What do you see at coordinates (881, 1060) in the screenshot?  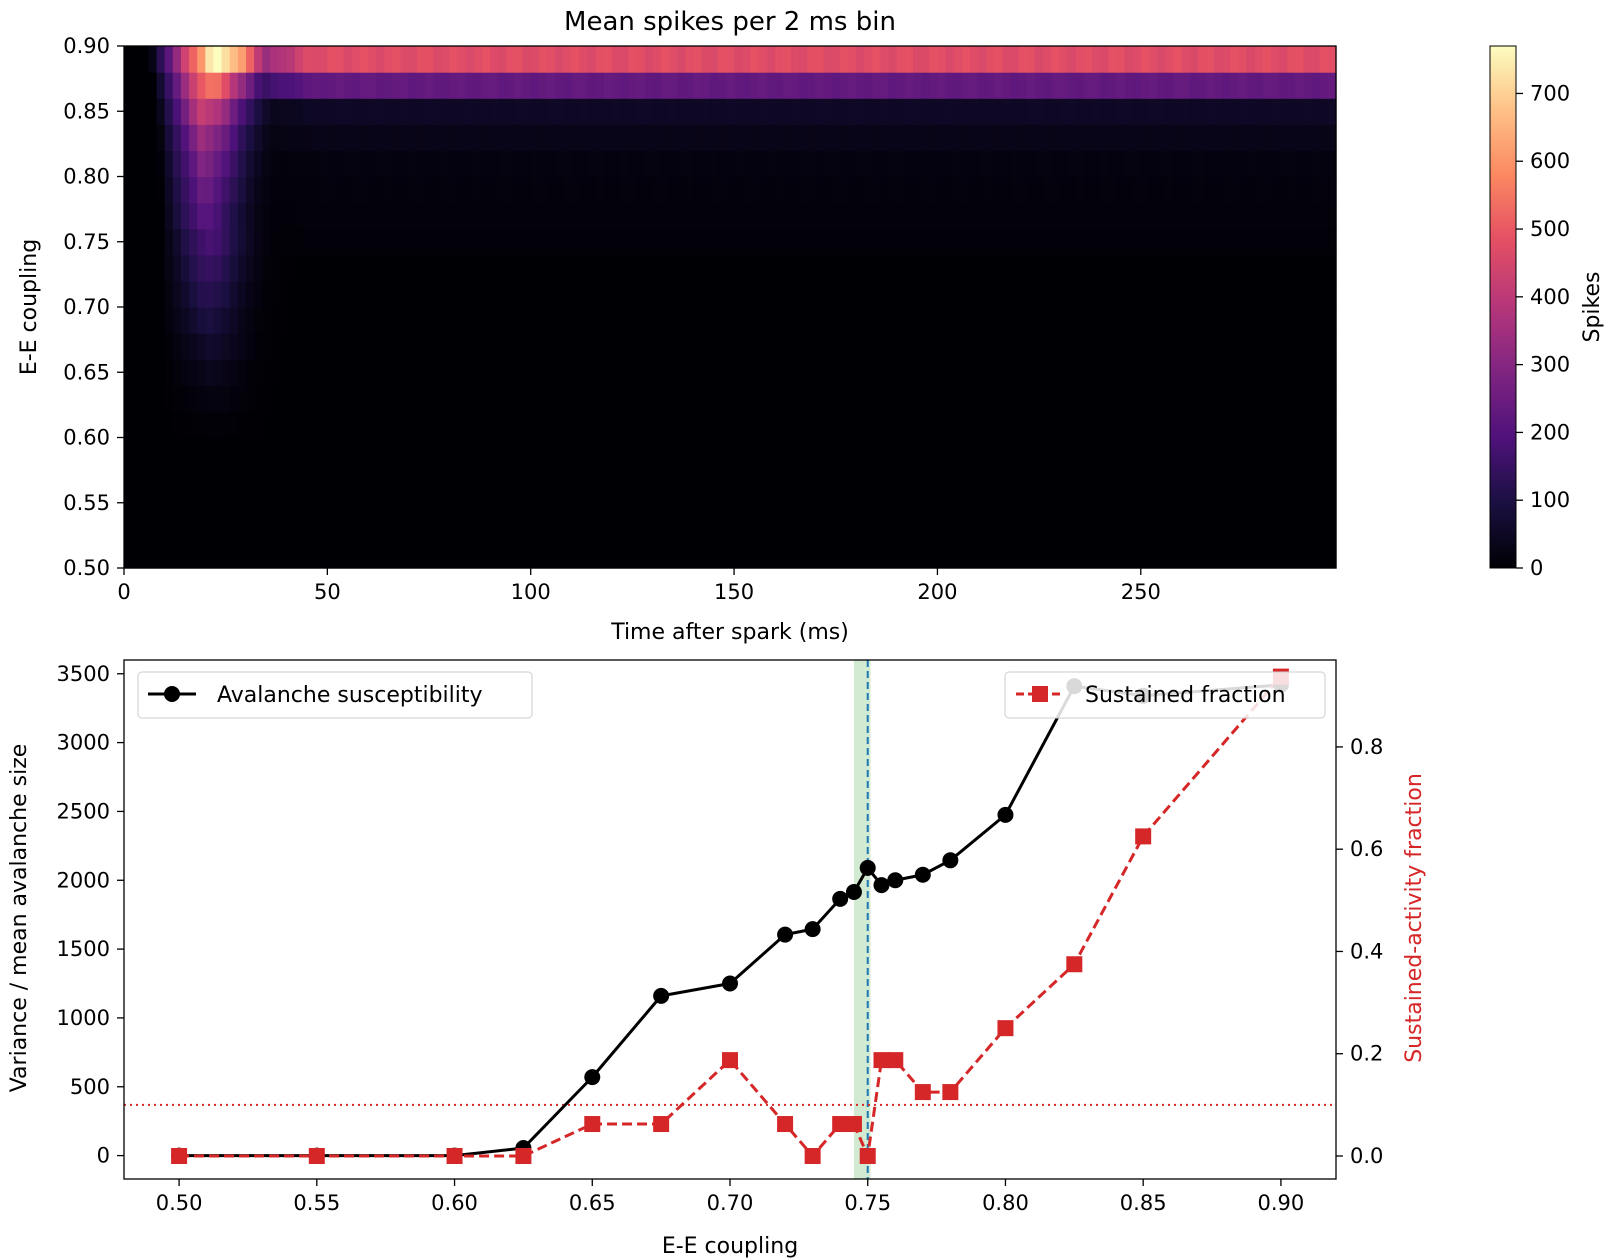 I see `sustained-fraction-point` at bounding box center [881, 1060].